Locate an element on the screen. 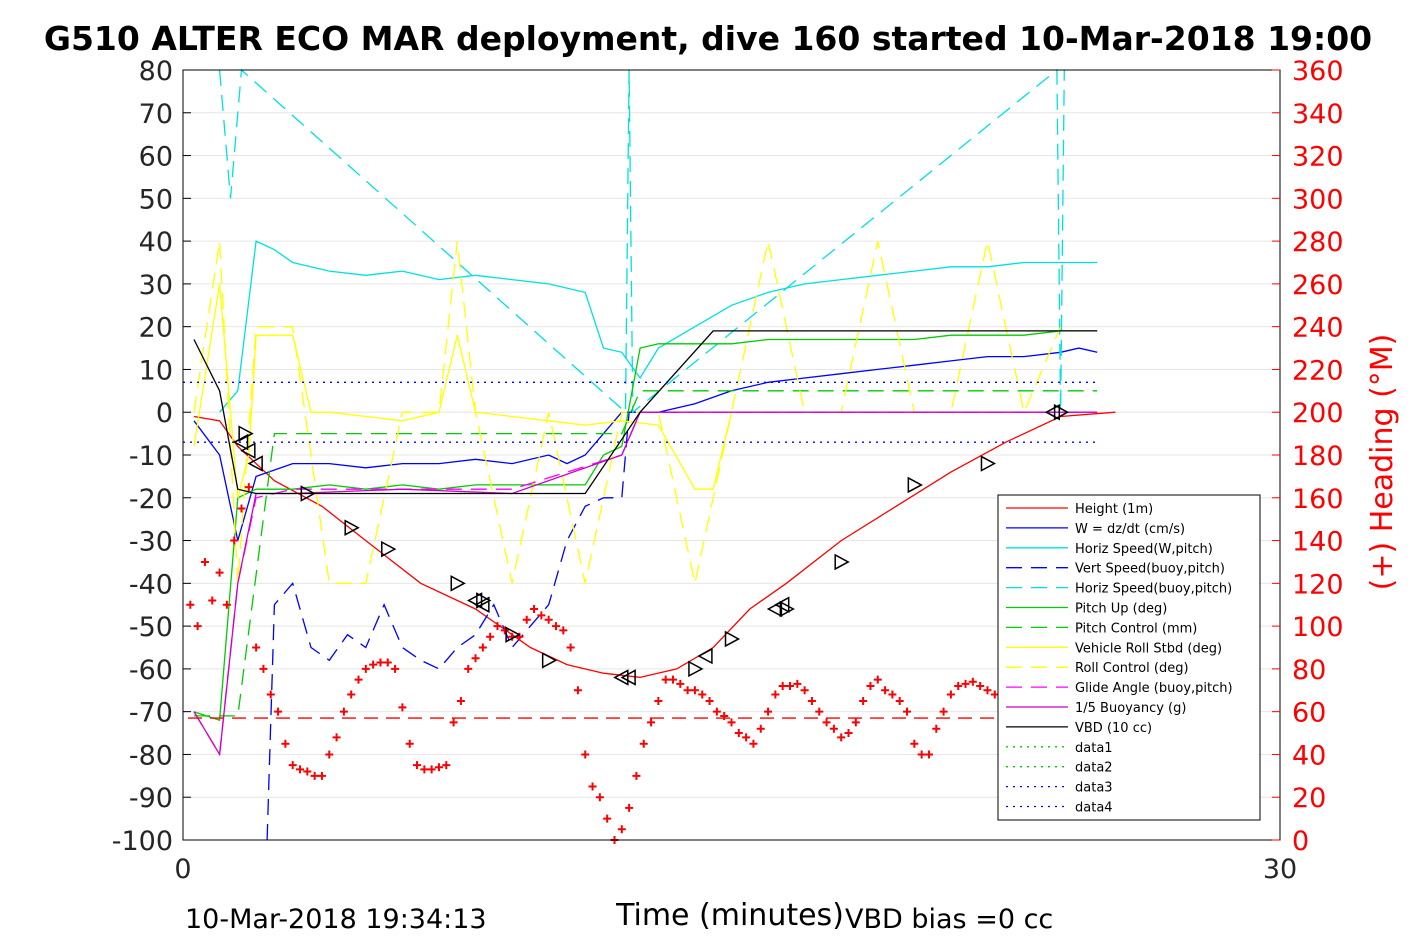 This screenshot has width=1417, height=945. y-left-tick-label: -80 is located at coordinates (151, 755).